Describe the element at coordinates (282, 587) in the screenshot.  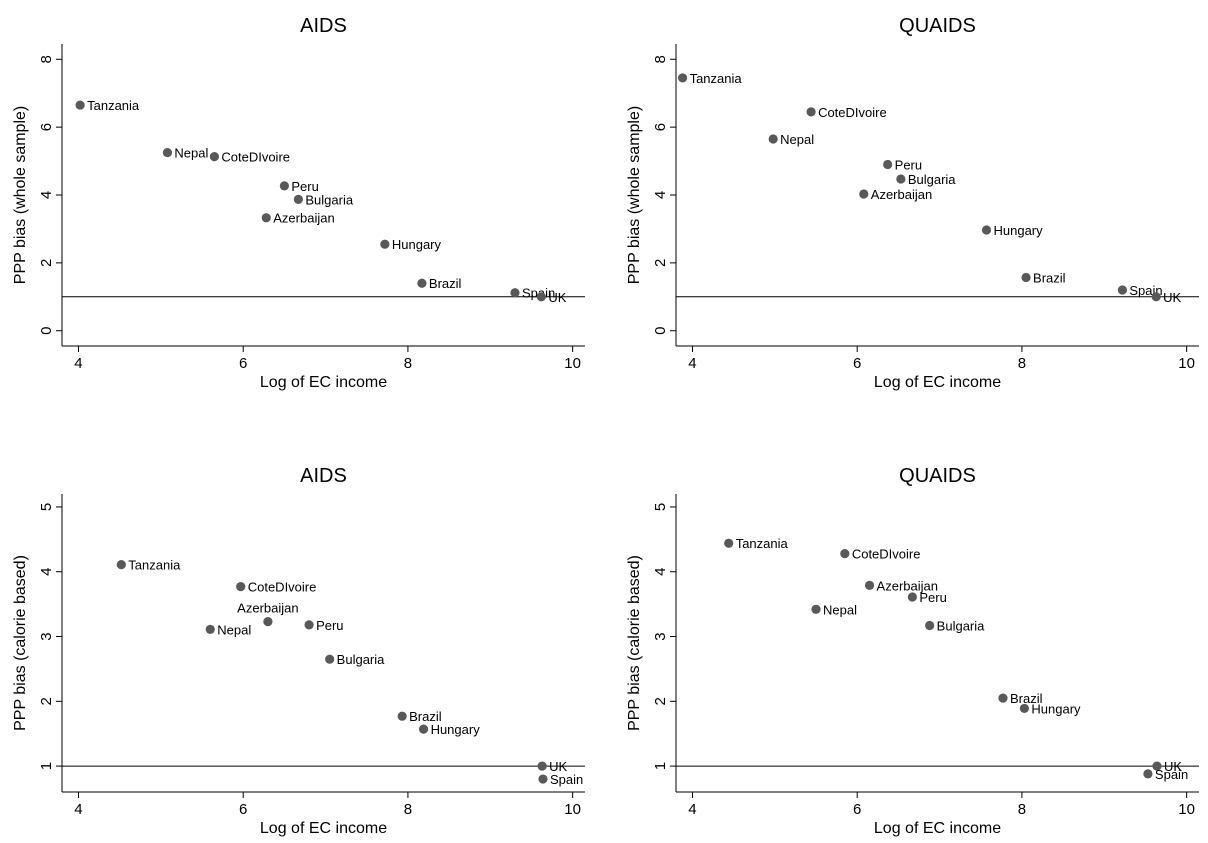
I see `point-label: CoteDIvoire` at that location.